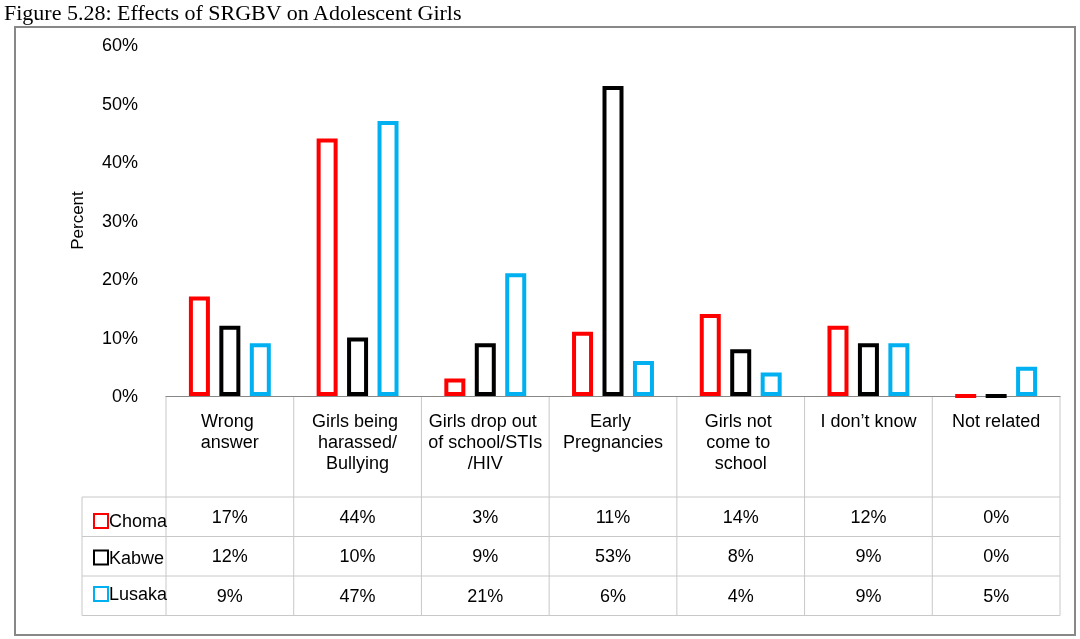  What do you see at coordinates (613, 431) in the screenshot?
I see `x-tick-label: Early Pregnancies` at bounding box center [613, 431].